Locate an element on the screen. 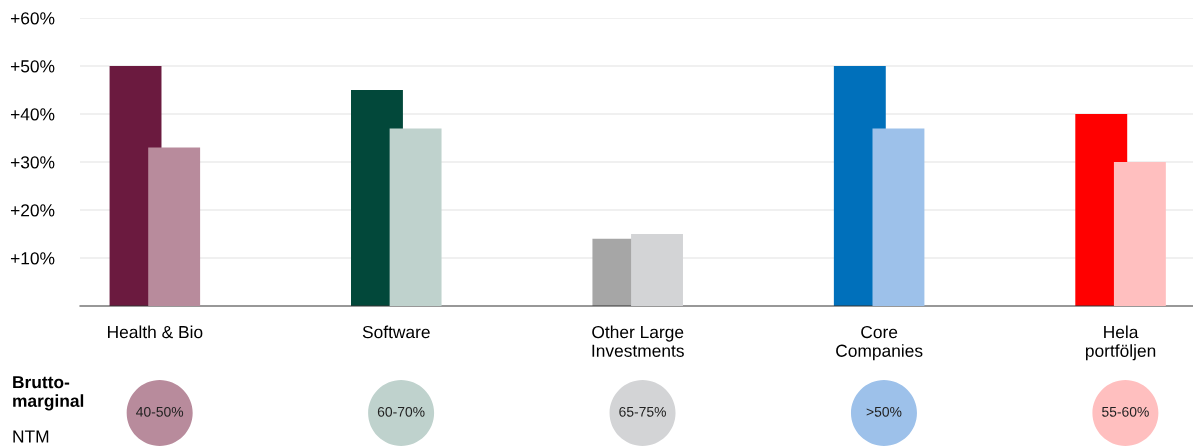 The height and width of the screenshot is (446, 1193). x-tick-label: Health & Bio is located at coordinates (155, 332).